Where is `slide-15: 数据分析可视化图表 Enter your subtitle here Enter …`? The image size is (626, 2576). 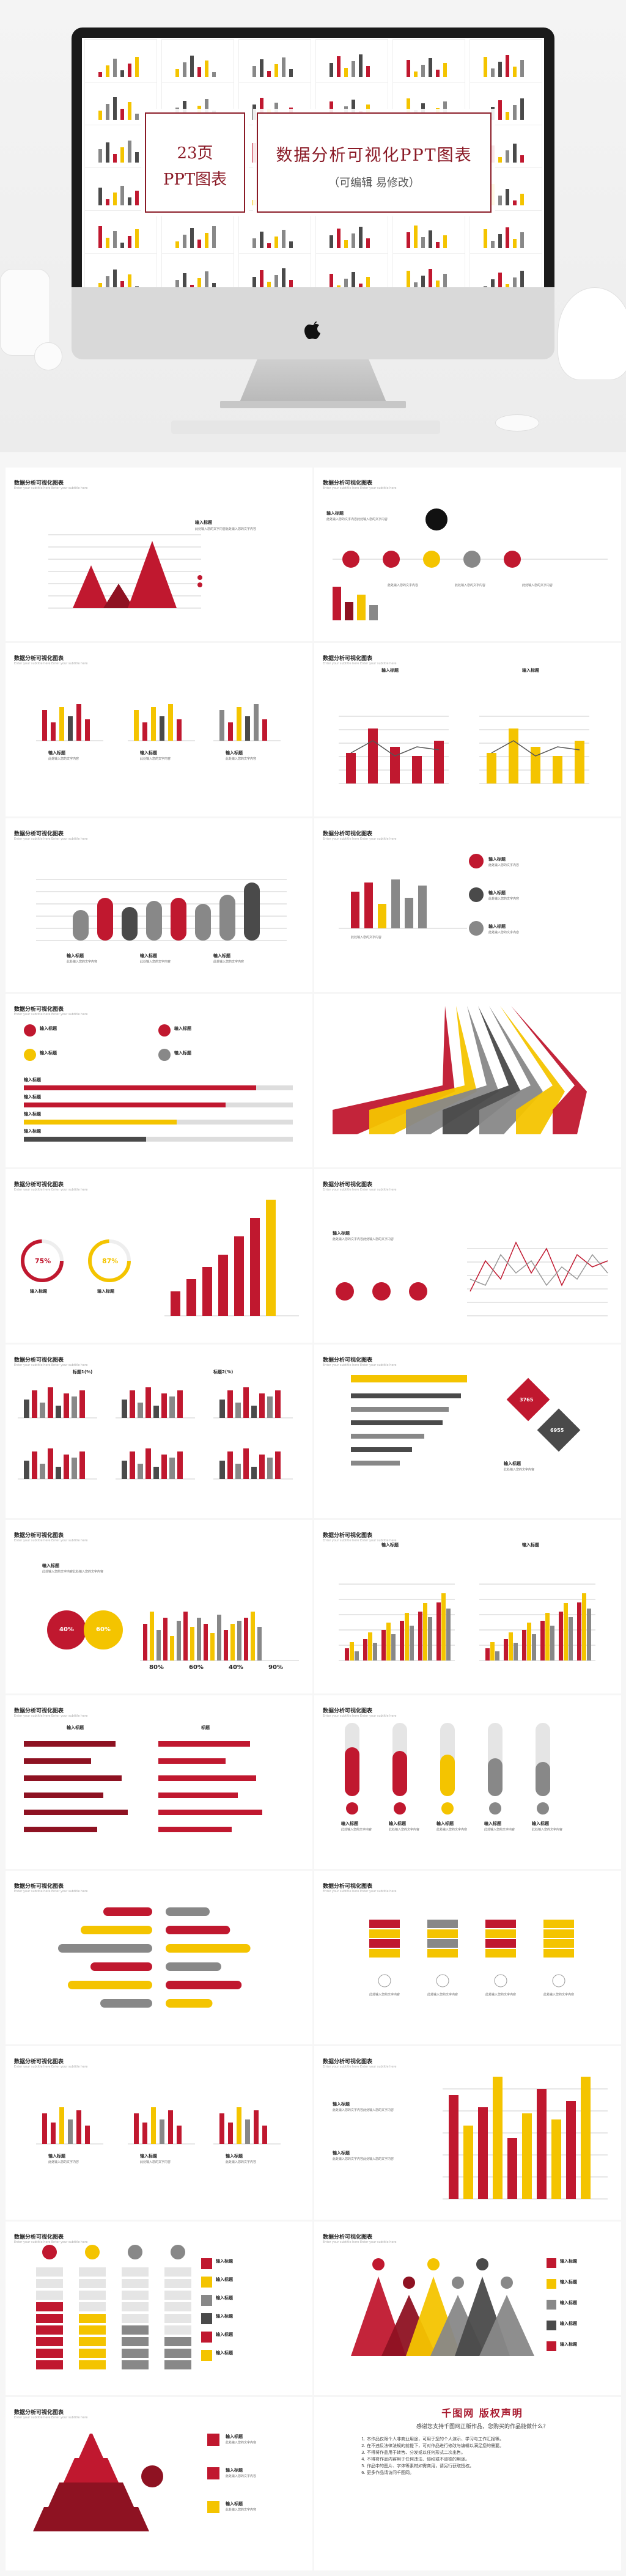
slide-15: 数据分析可视化图表 Enter your subtitle here Enter … is located at coordinates (159, 1782).